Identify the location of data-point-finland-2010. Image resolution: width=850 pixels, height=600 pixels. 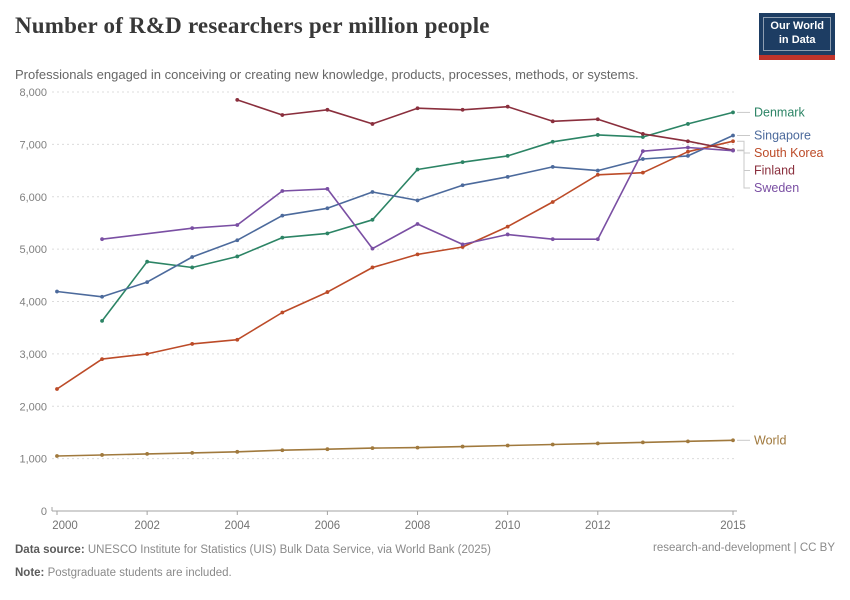
(507, 106).